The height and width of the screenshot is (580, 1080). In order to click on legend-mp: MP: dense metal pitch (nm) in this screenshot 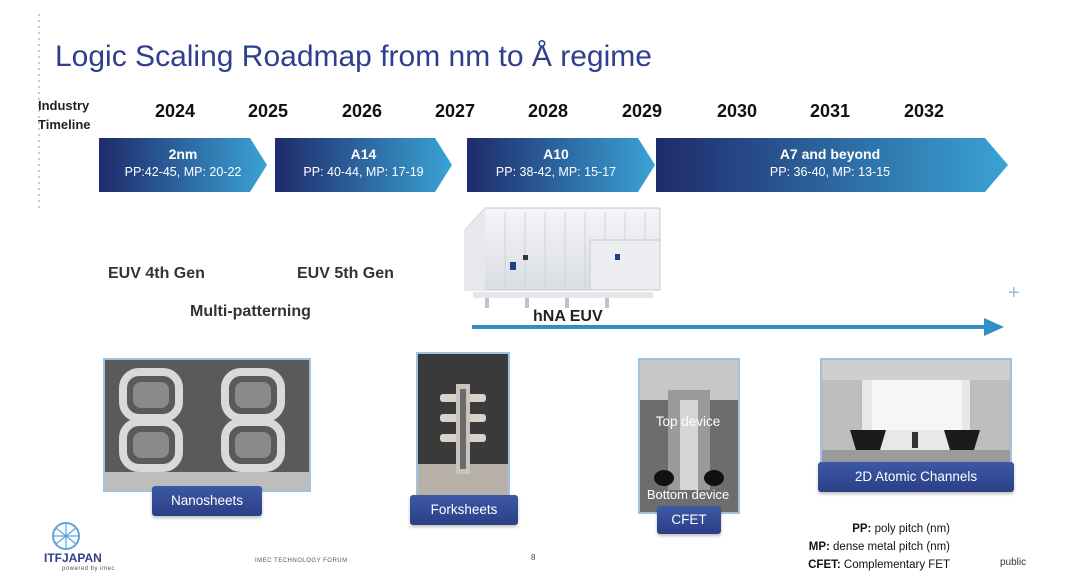, I will do `click(879, 547)`.